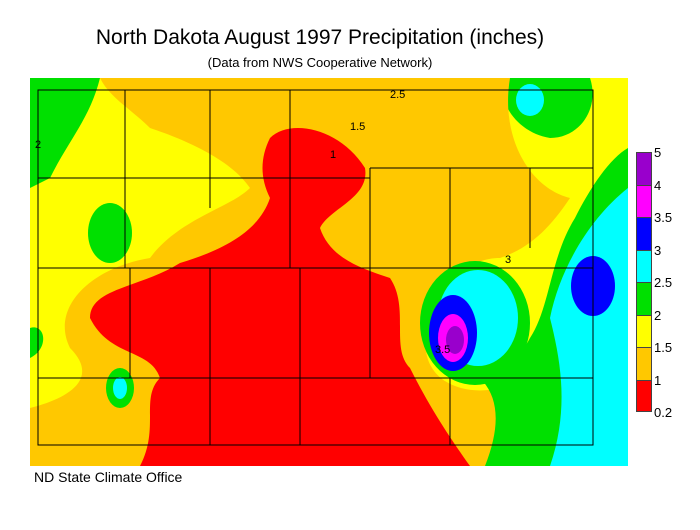 This screenshot has width=700, height=530. I want to click on legend-label: 5, so click(658, 152).